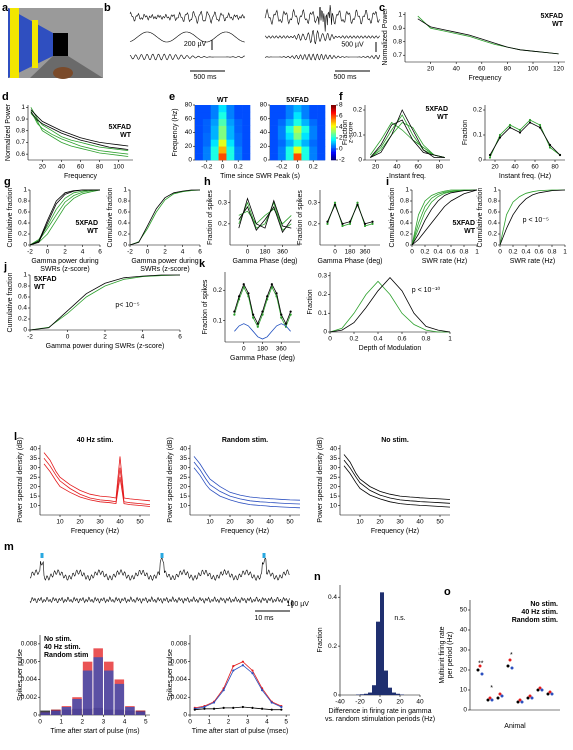 This screenshot has height=750, width=573. I want to click on chart-title: 5XFAD, so click(297, 100).